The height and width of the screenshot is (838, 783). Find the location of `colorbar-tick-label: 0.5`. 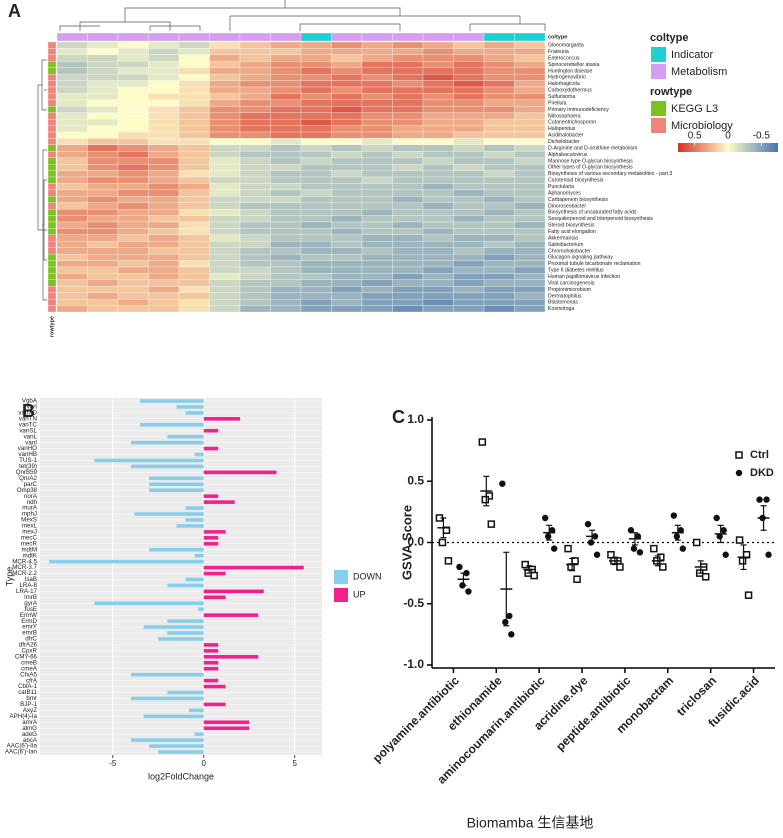

colorbar-tick-label: 0.5 is located at coordinates (695, 136).